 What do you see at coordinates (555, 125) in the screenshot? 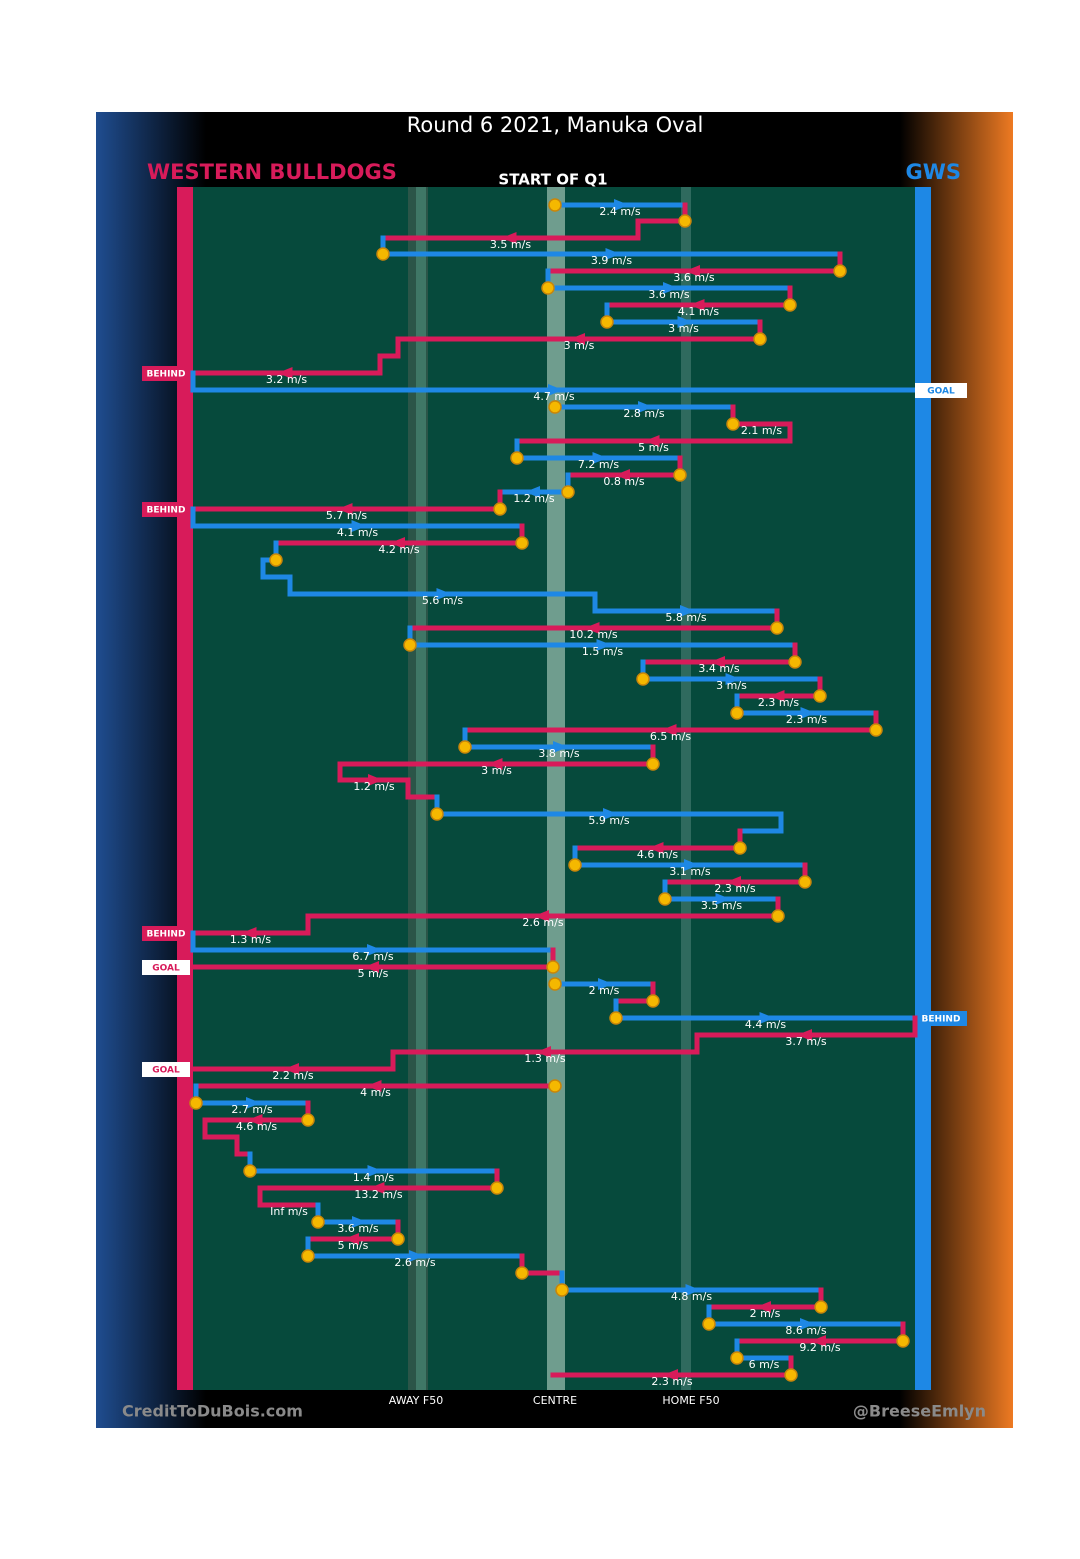
I see `title: Round 6 2021, Manuka Oval` at bounding box center [555, 125].